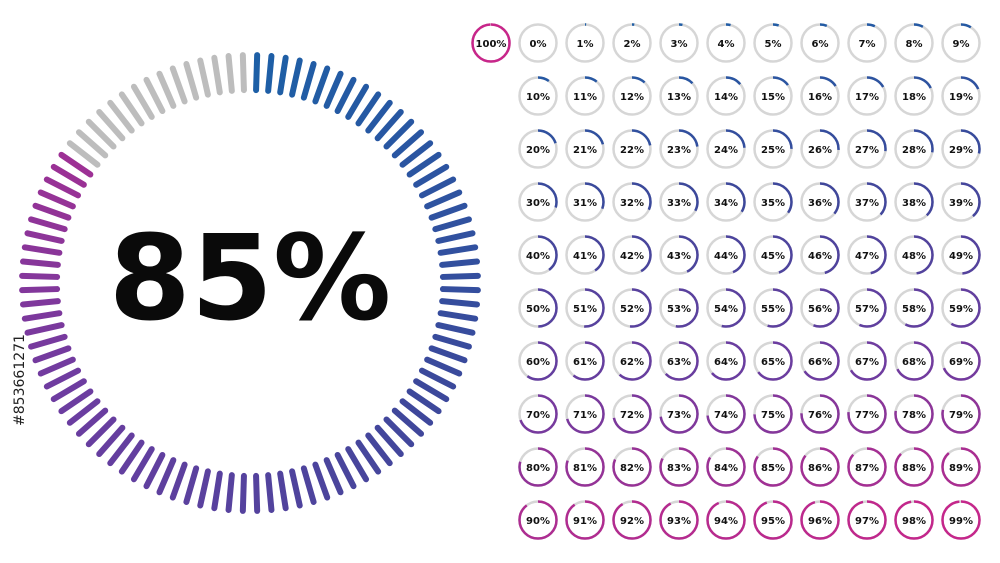 The image size is (1000, 563). What do you see at coordinates (914, 415) in the screenshot?
I see `small-dial-label: 78%` at bounding box center [914, 415].